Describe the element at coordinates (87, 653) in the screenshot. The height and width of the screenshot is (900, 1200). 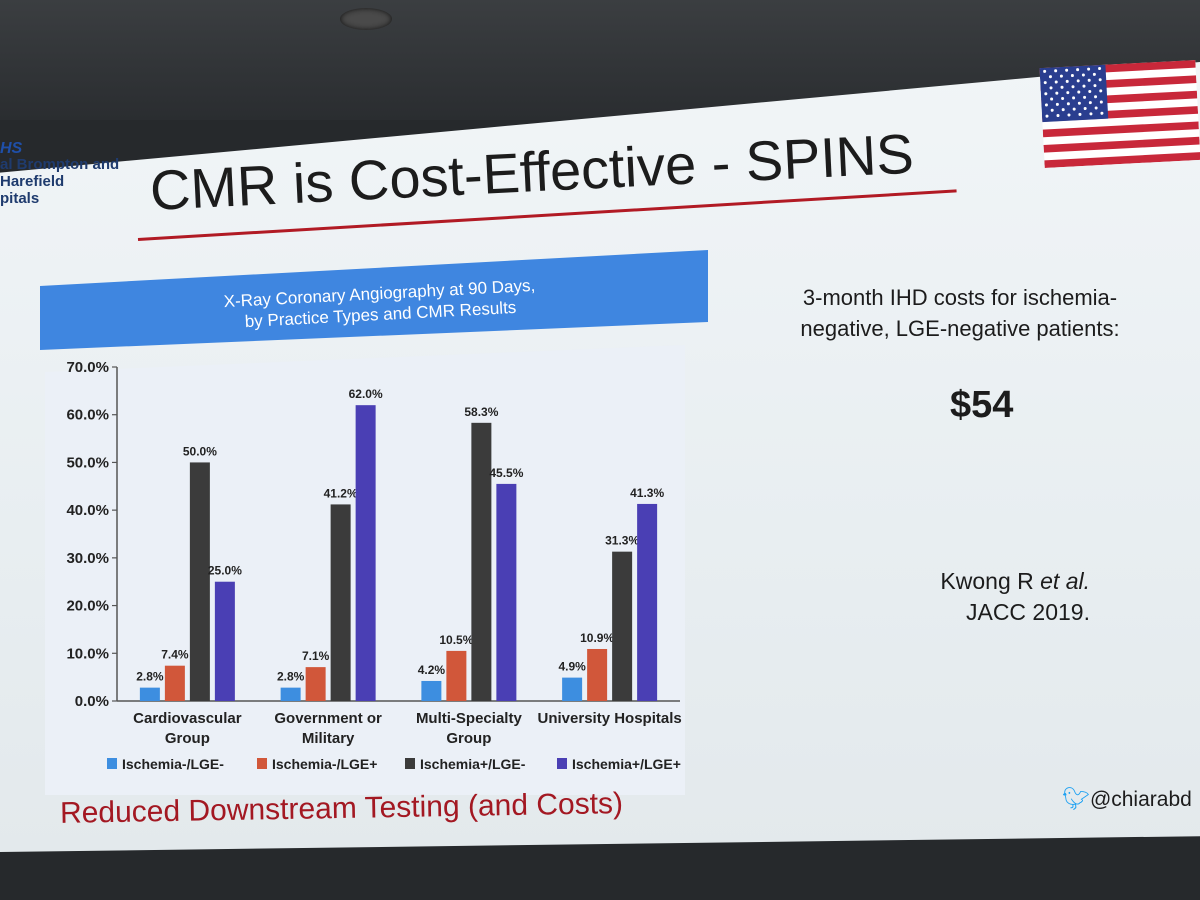
I see `y-tick-label: 10.0%` at that location.